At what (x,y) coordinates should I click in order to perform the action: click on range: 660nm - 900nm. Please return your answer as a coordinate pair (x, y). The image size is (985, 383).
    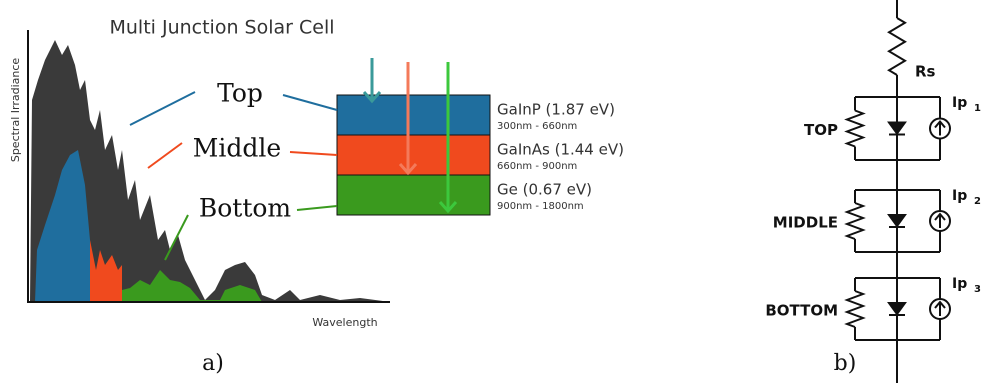
    Looking at the image, I should click on (537, 166).